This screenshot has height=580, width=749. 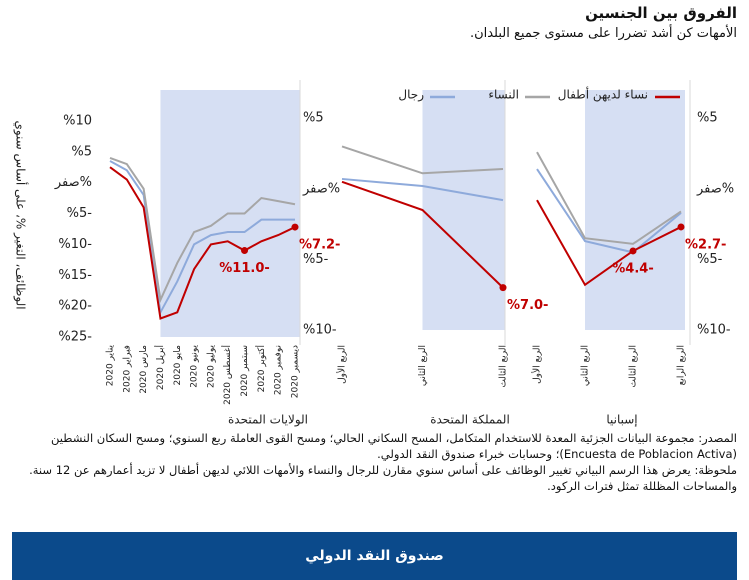 What do you see at coordinates (127, 369) in the screenshot?
I see `x-tick-label: فبراير 2020` at bounding box center [127, 369].